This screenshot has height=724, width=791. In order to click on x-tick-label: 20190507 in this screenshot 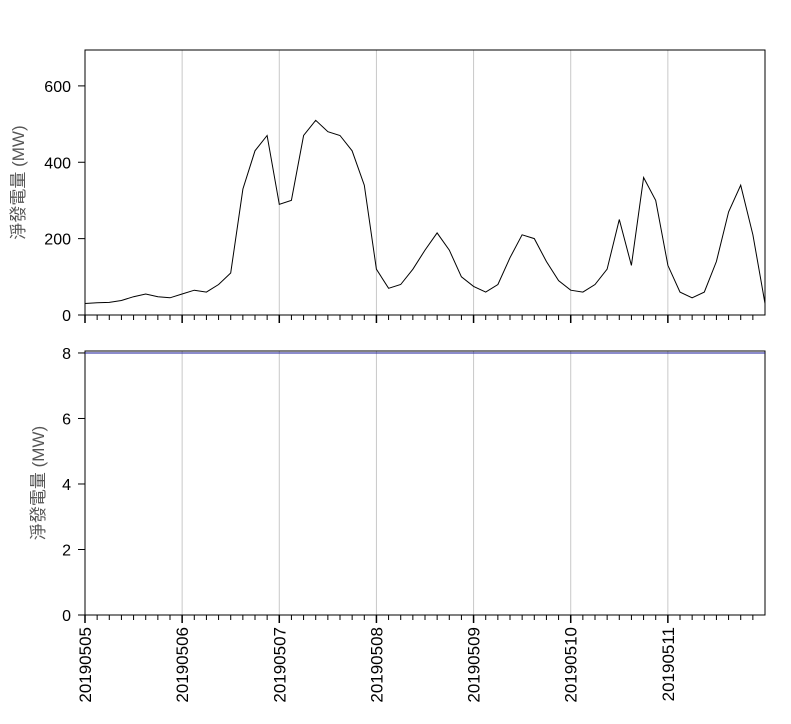, I will do `click(279, 665)`.